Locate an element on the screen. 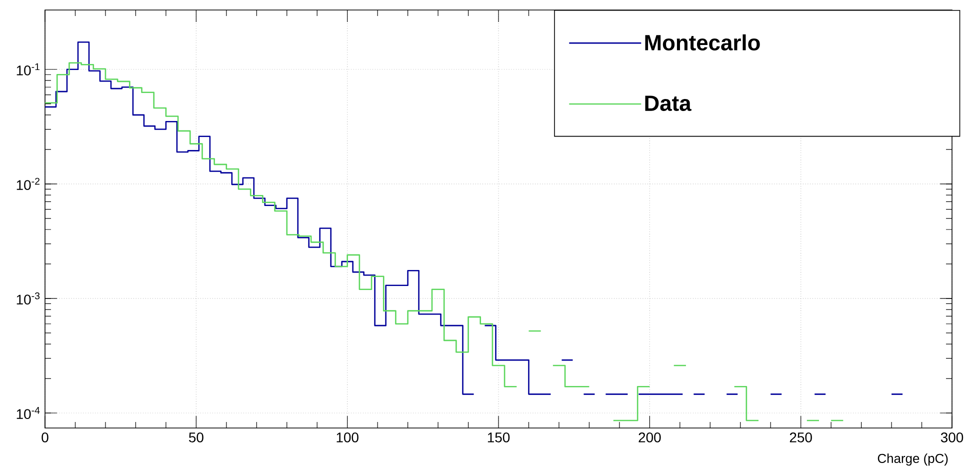 The height and width of the screenshot is (471, 966). x-tick-label: 300 is located at coordinates (952, 437).